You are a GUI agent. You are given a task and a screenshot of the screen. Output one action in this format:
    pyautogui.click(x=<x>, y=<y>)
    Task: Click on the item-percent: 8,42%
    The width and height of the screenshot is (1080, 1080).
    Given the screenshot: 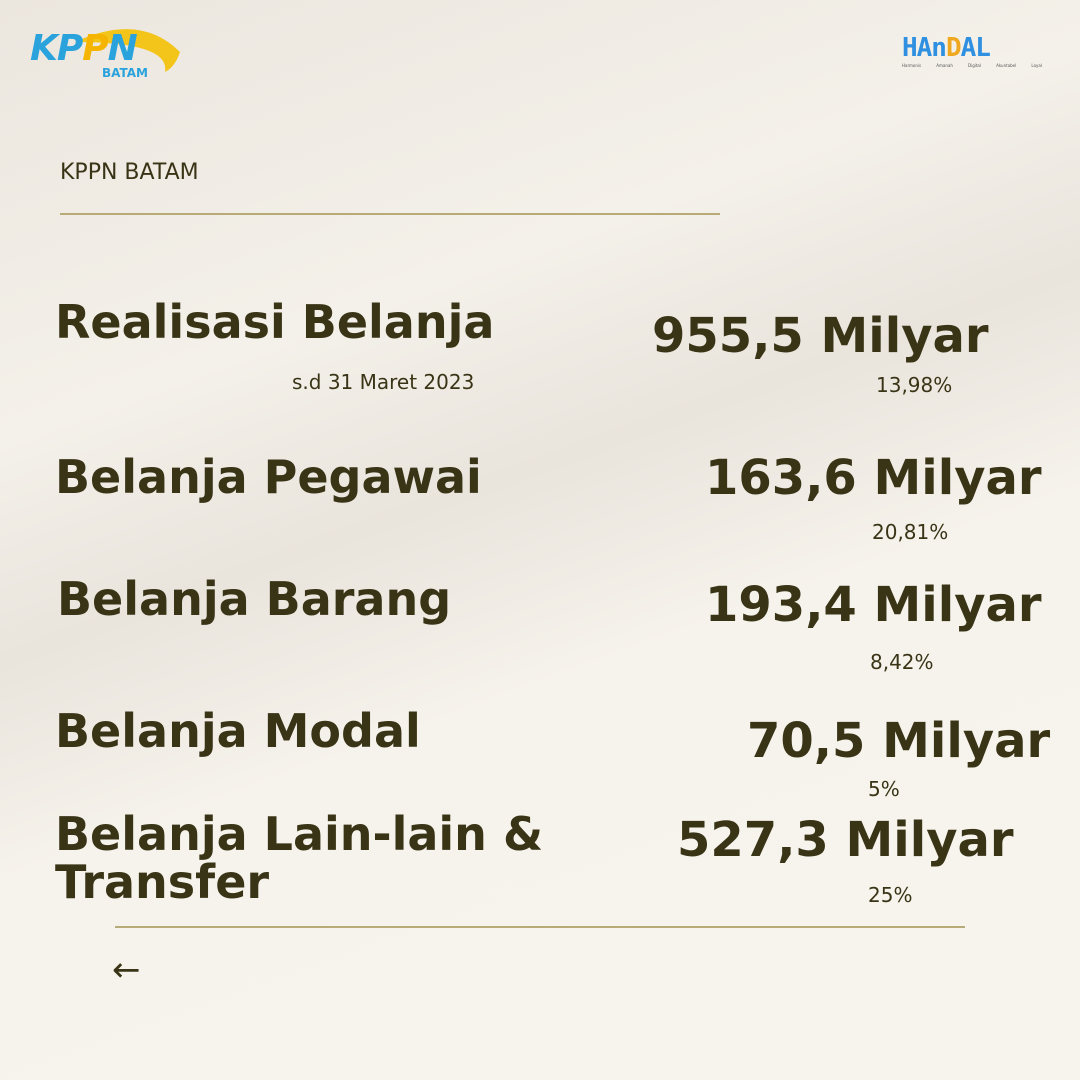 What is the action you would take?
    pyautogui.click(x=902, y=662)
    